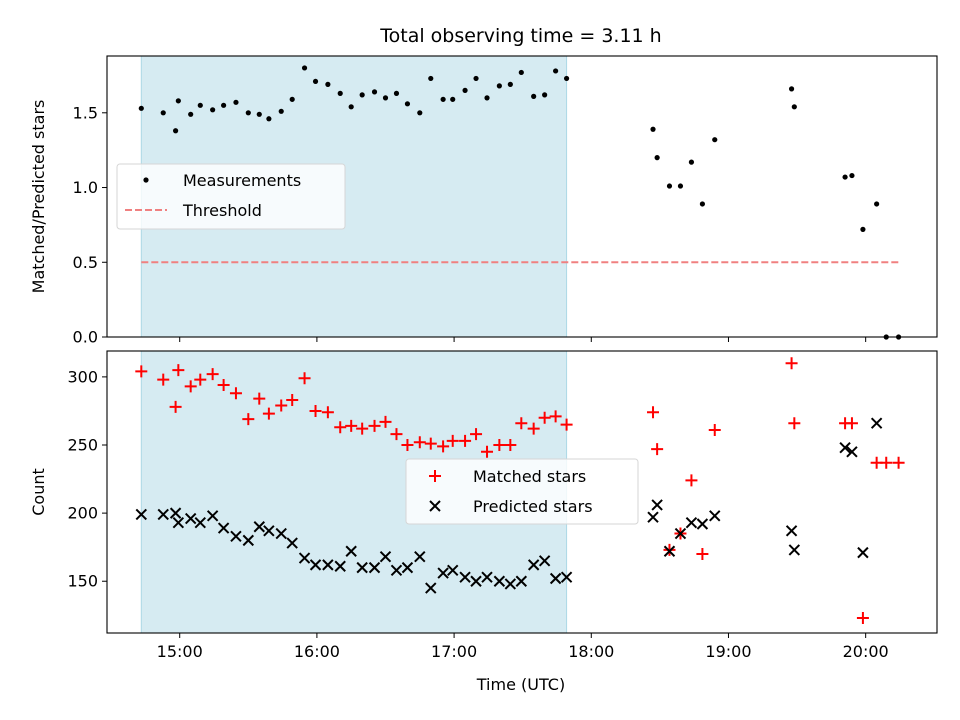 The width and height of the screenshot is (960, 720). What do you see at coordinates (85, 337) in the screenshot?
I see `y-tick-label: 0.0` at bounding box center [85, 337].